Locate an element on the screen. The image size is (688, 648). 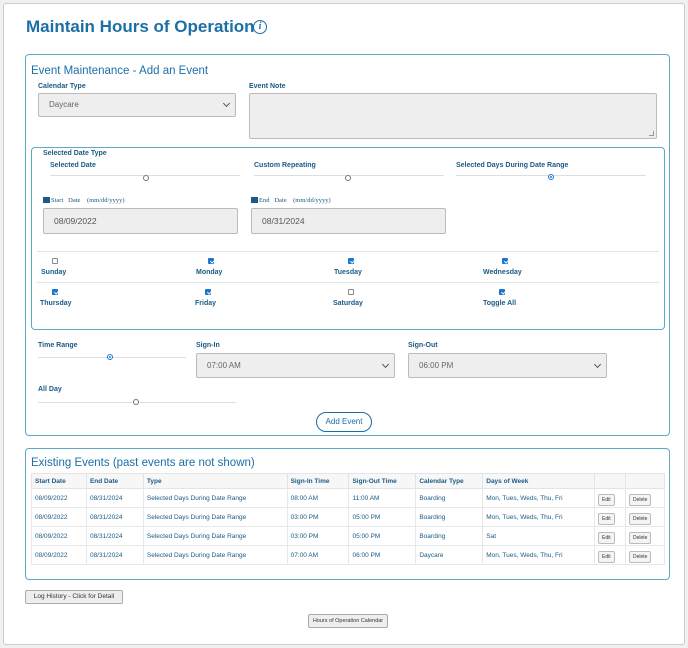
wednesday-label: Wednesday is located at coordinates (502, 272).